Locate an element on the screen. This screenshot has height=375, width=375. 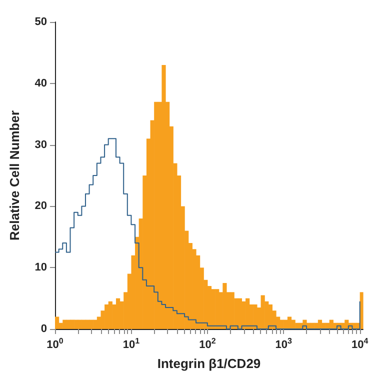
y-tick-label: 40 is located at coordinates (40, 83).